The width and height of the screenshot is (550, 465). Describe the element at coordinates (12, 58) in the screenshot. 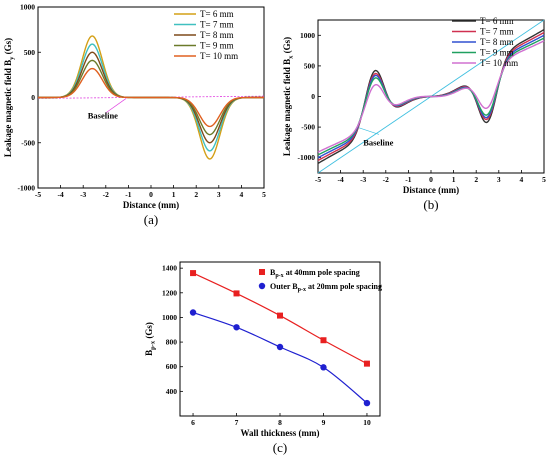

I see `y-axis-label-sub: y` at that location.